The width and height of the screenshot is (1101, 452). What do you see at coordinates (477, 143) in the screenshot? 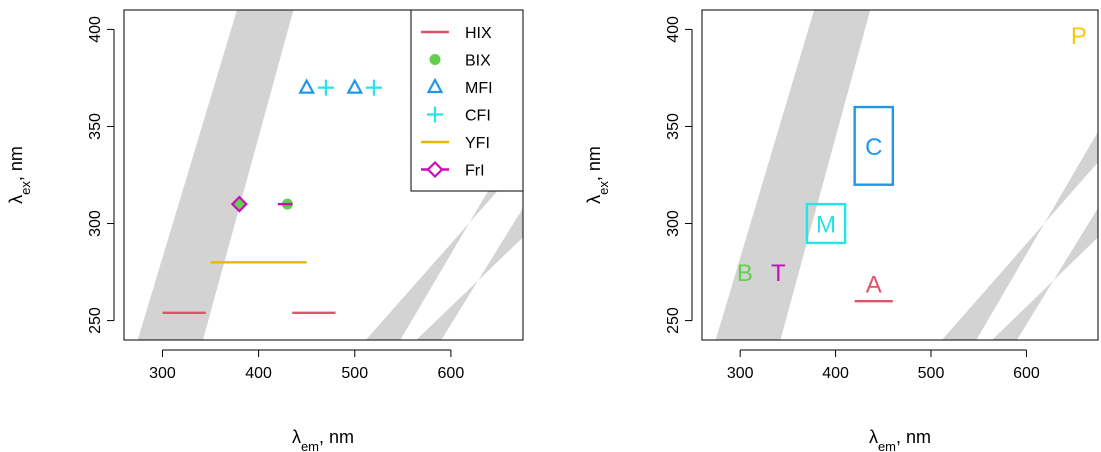
I see `legend-label: YFI` at bounding box center [477, 143].